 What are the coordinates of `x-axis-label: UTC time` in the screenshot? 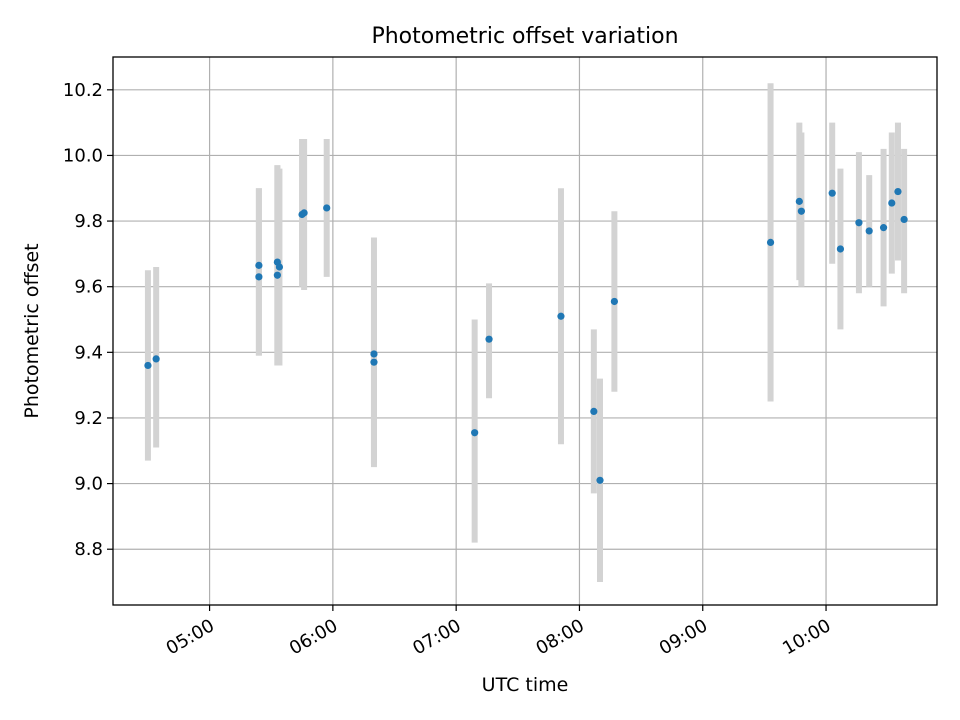 It's located at (525, 685).